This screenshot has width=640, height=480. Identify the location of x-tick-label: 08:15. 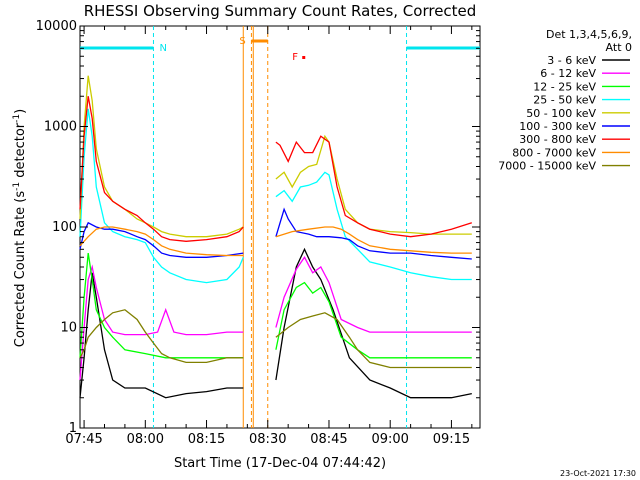
(206, 439).